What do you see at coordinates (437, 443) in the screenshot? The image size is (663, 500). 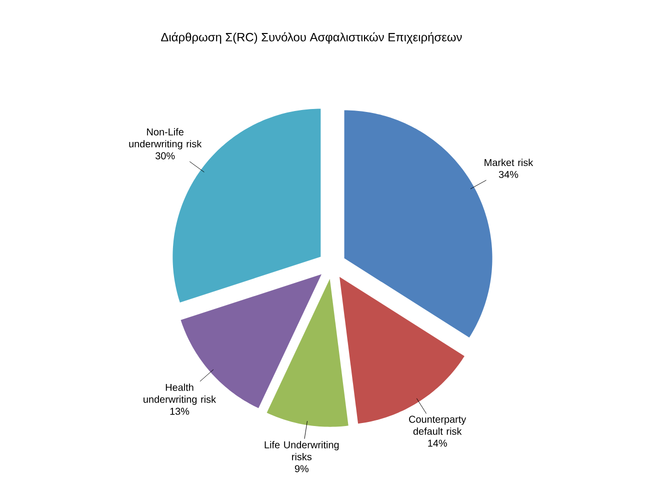 I see `data-label: 14%` at bounding box center [437, 443].